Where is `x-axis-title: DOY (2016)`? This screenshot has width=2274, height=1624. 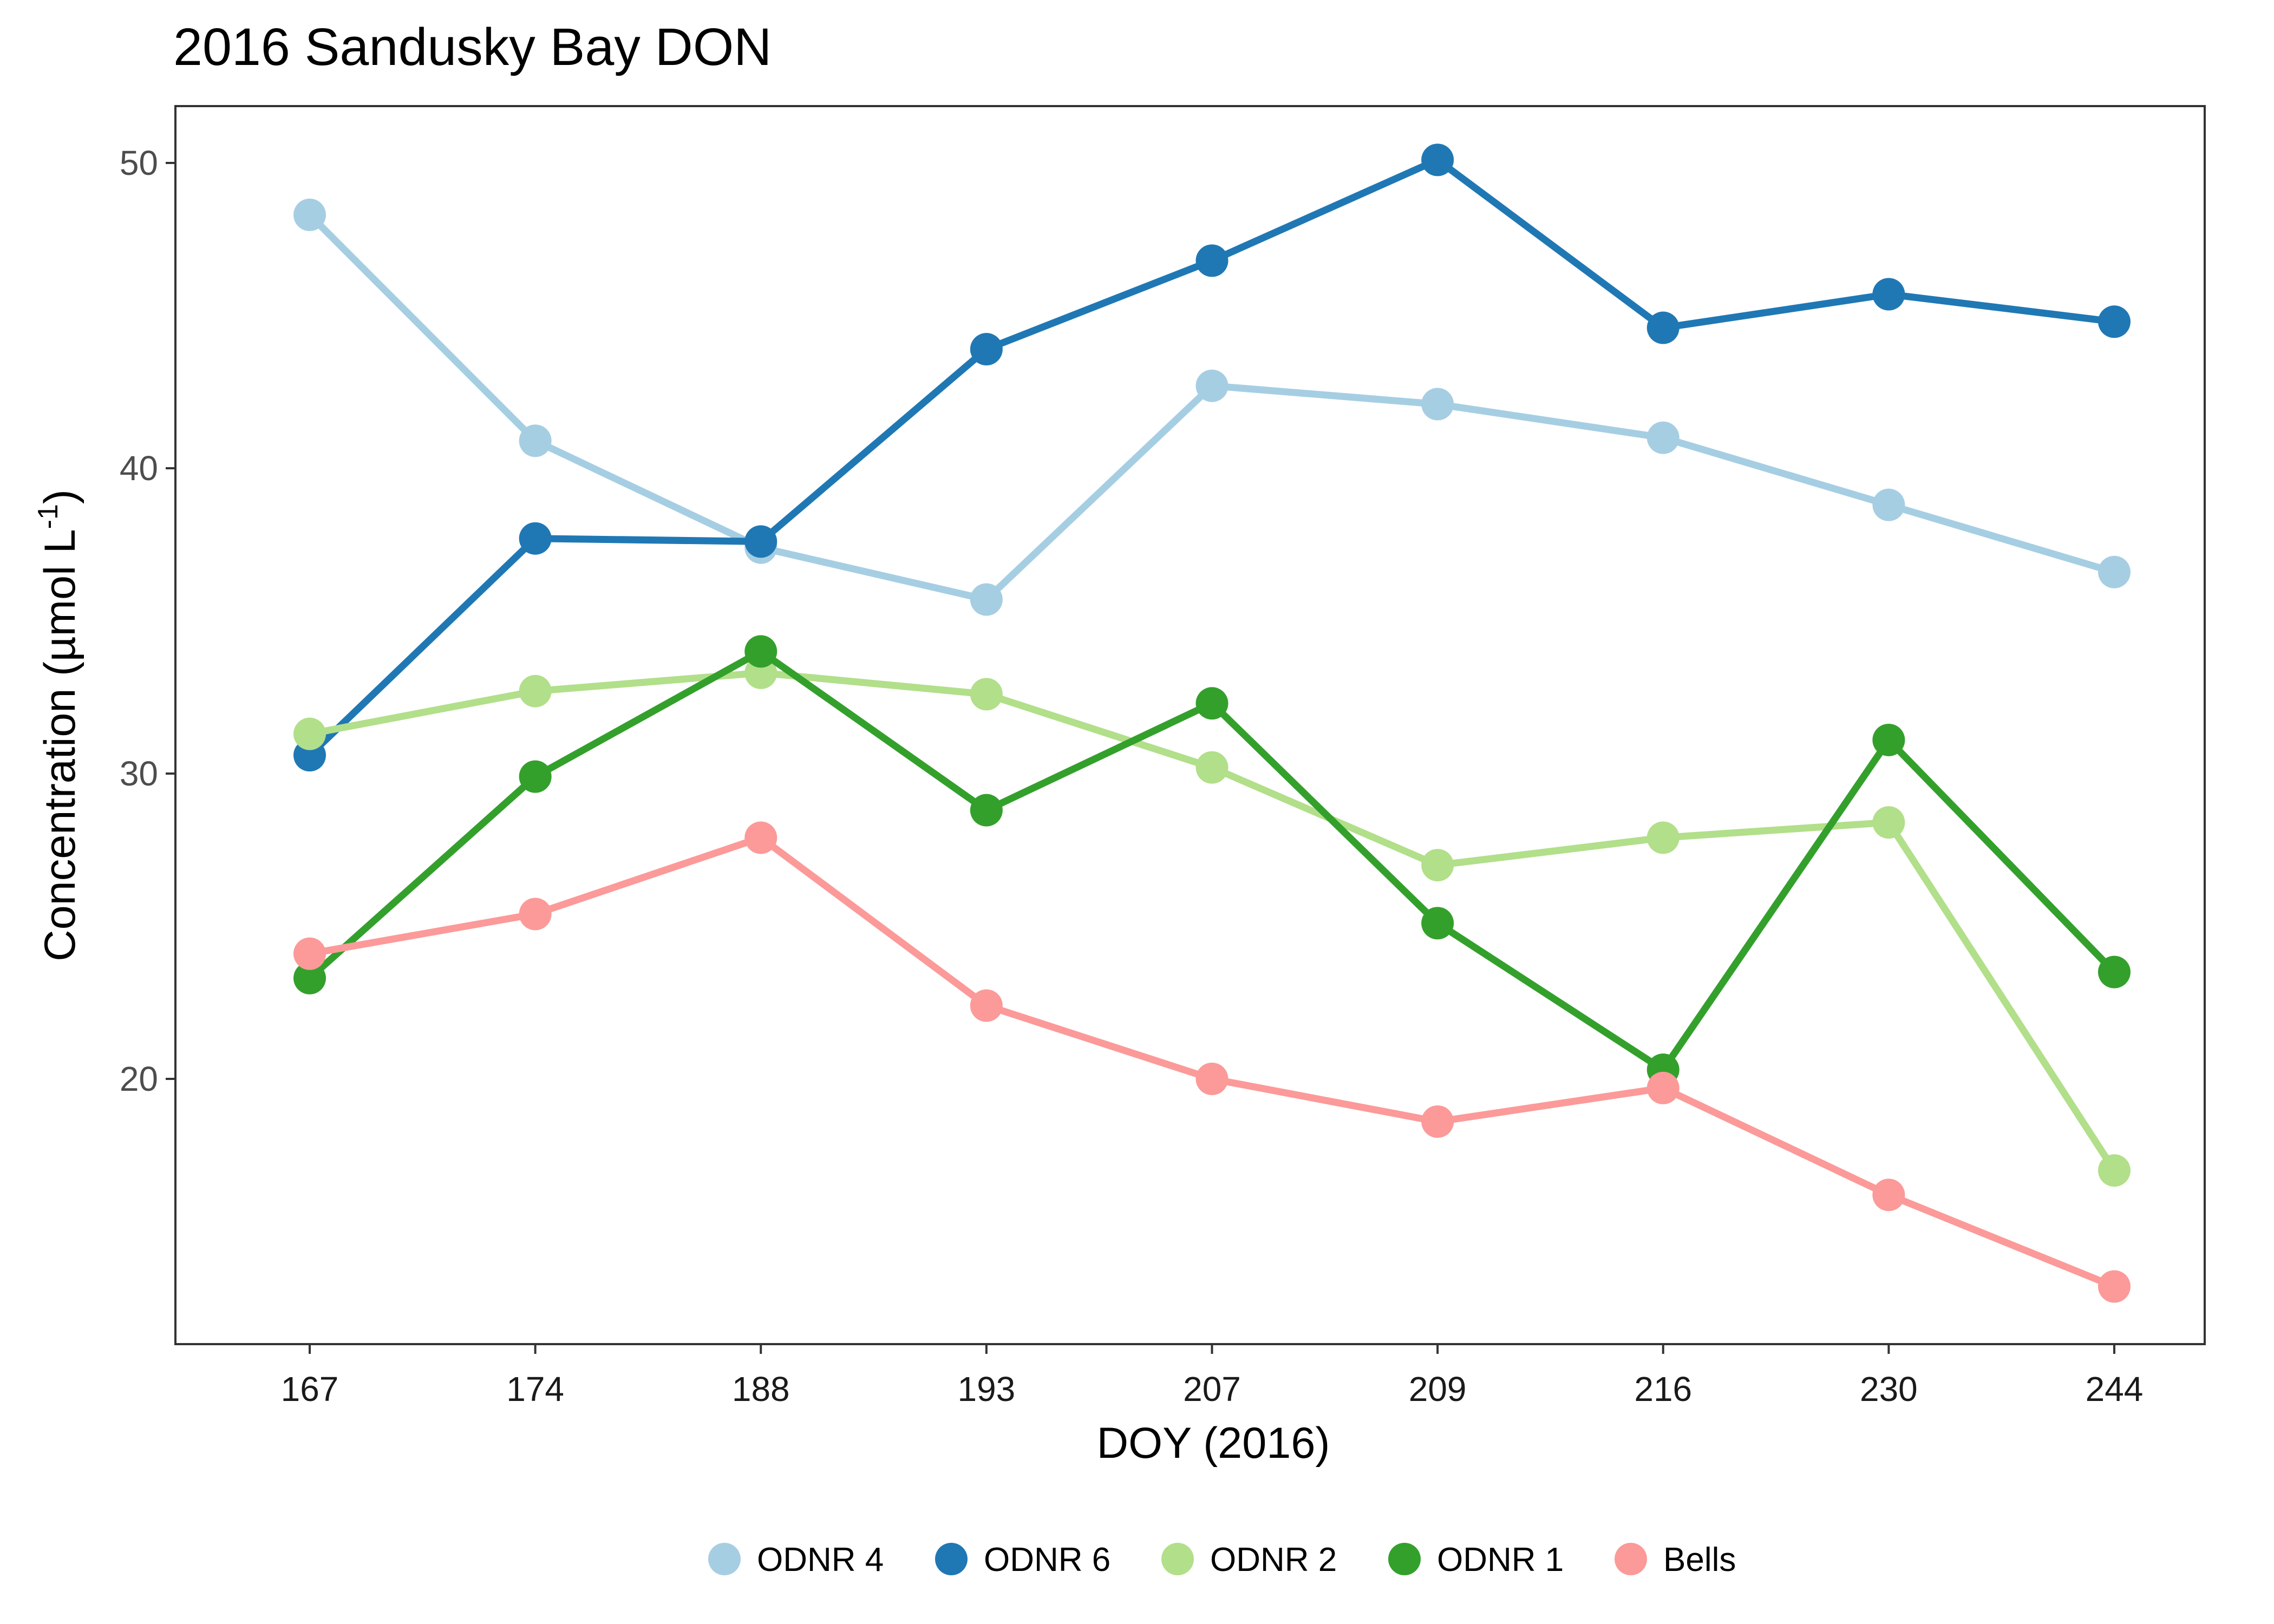 x-axis-title: DOY (2016) is located at coordinates (1214, 1444).